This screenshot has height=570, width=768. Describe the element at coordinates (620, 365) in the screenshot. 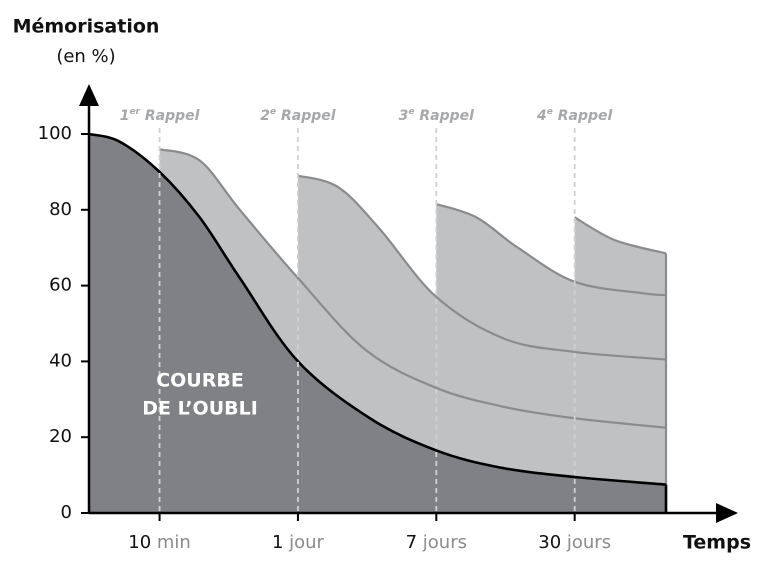

I see `reminder-area` at that location.